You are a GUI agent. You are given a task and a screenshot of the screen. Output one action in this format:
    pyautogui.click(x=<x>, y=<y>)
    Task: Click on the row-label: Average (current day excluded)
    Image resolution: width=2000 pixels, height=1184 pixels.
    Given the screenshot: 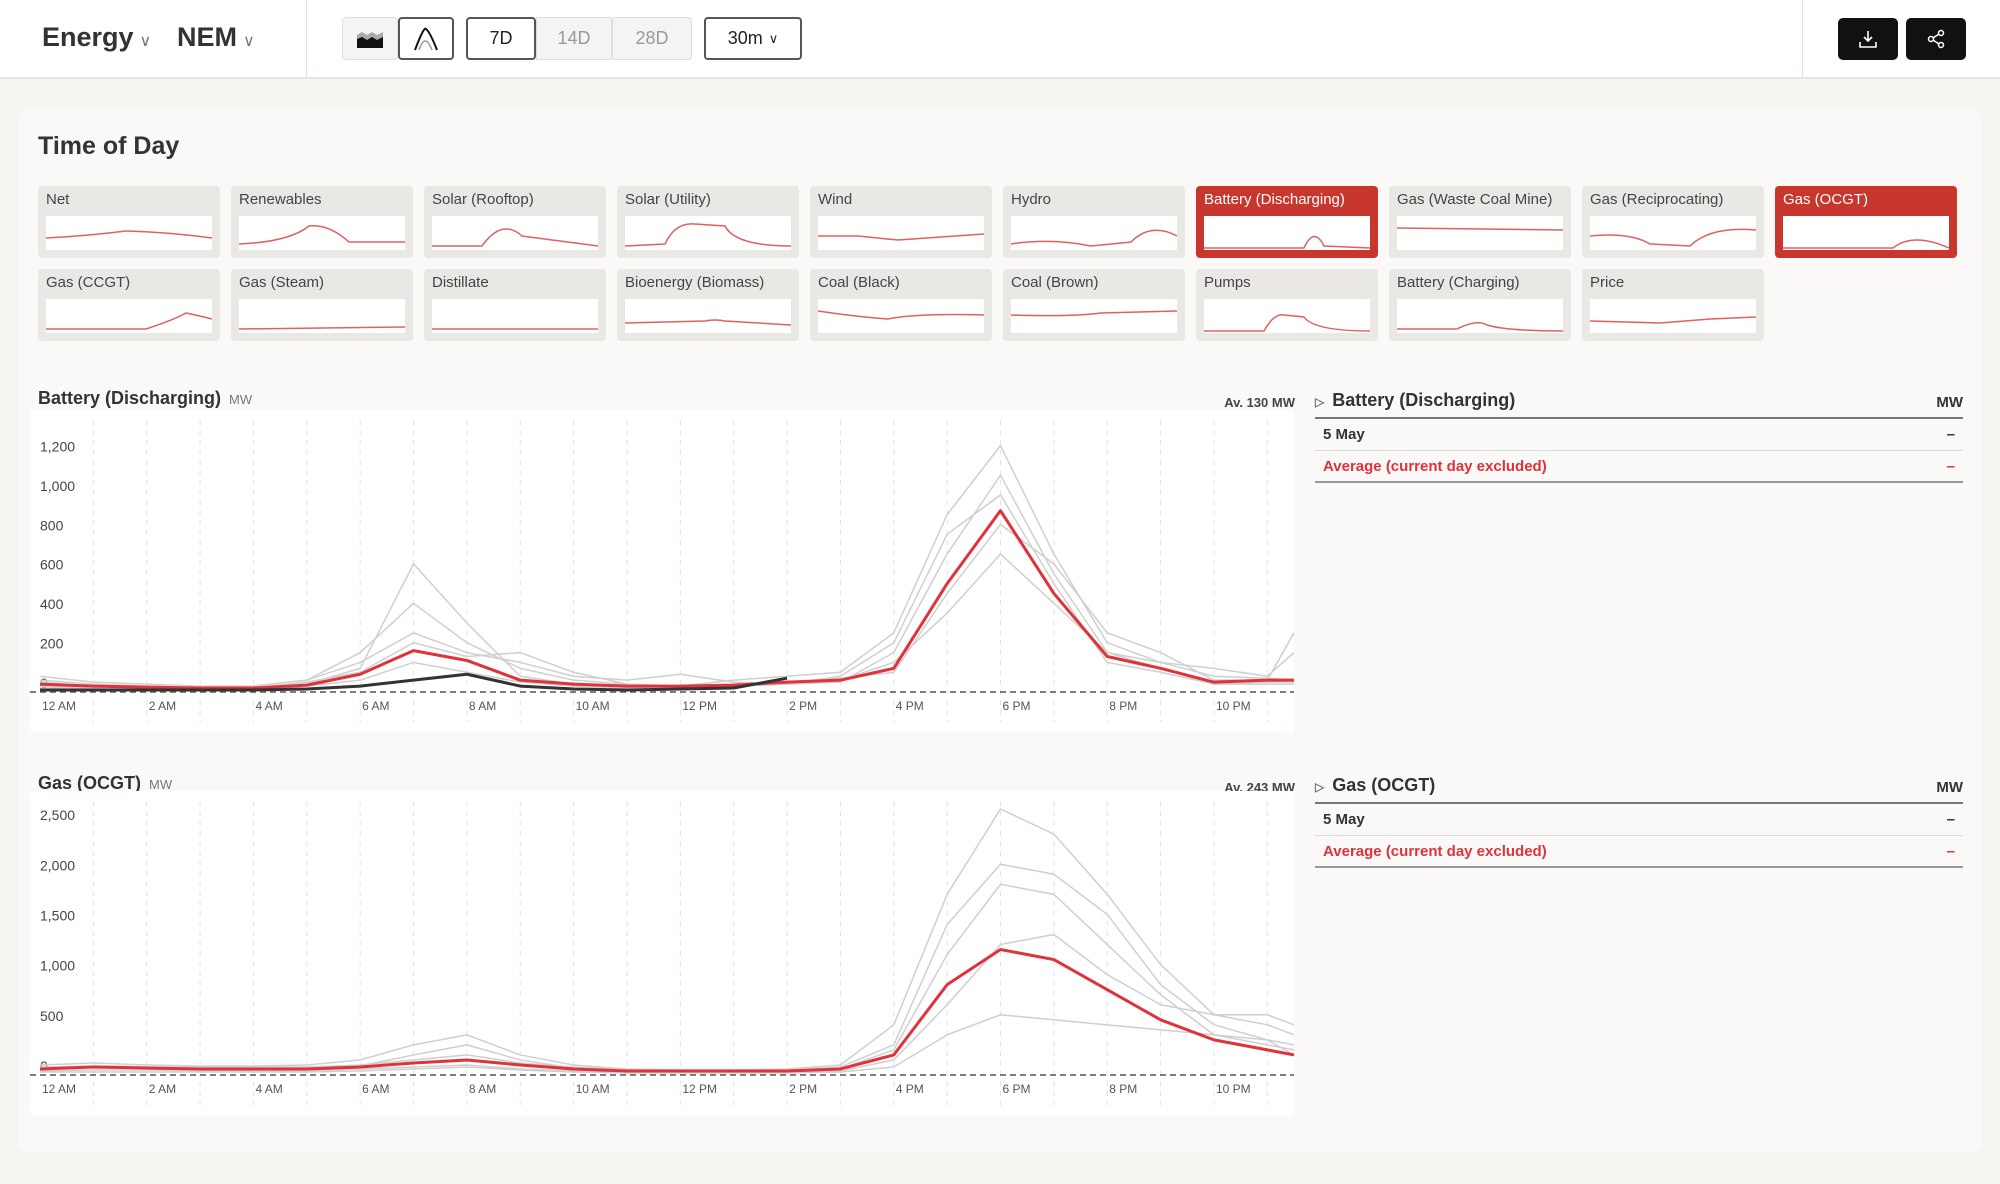 What is the action you would take?
    pyautogui.click(x=1435, y=851)
    